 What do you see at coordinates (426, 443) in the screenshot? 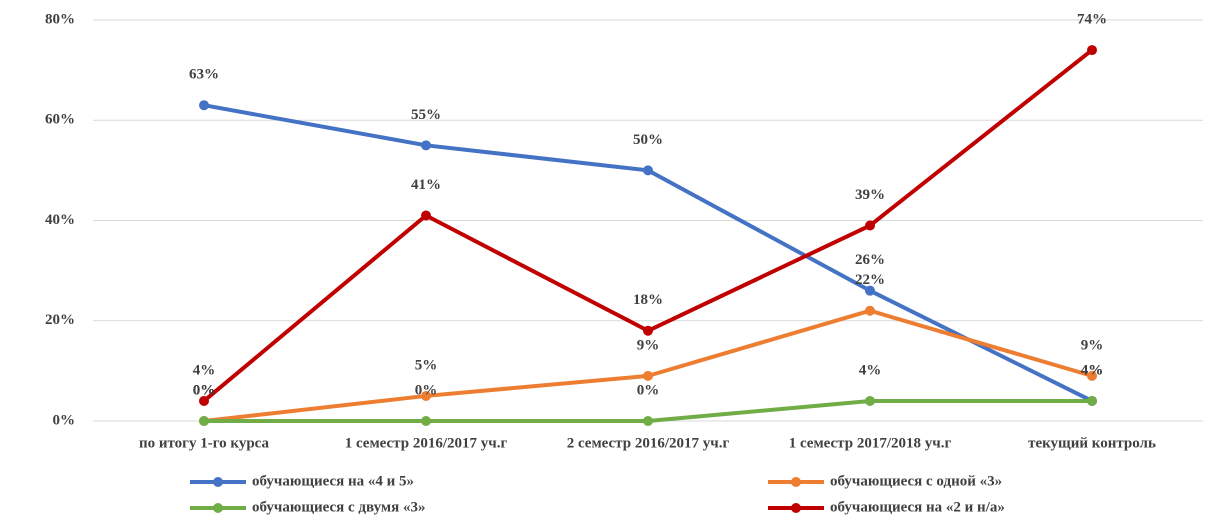
I see `x-tick-label: 1 семестр 2016/2017 уч.г` at bounding box center [426, 443].